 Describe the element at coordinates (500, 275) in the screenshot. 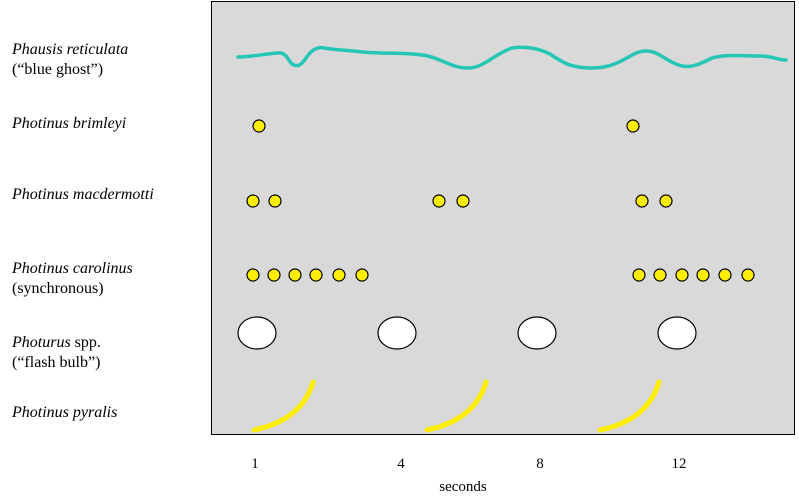

I see `carolinus-flash-group` at that location.